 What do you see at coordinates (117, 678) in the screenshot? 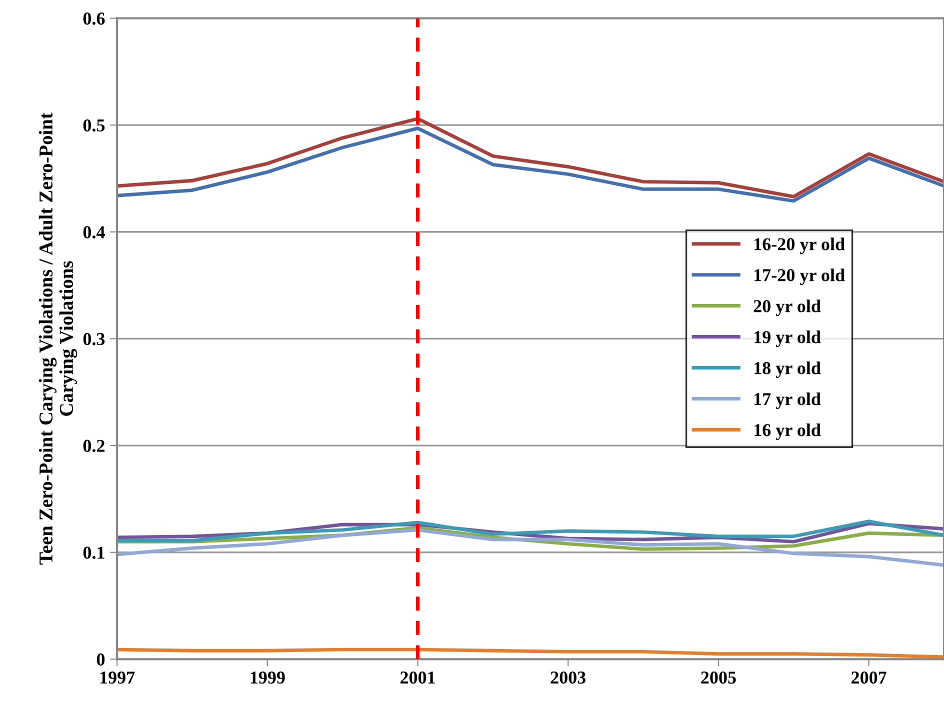
I see `x-tick-label: 1997` at bounding box center [117, 678].